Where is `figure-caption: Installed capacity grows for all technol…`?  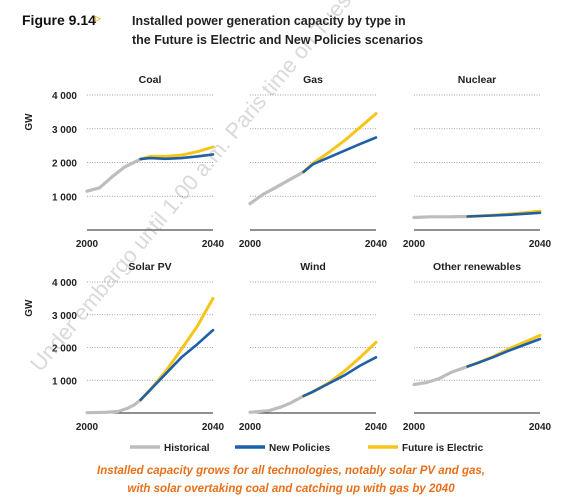
figure-caption: Installed capacity grows for all technol… is located at coordinates (291, 480).